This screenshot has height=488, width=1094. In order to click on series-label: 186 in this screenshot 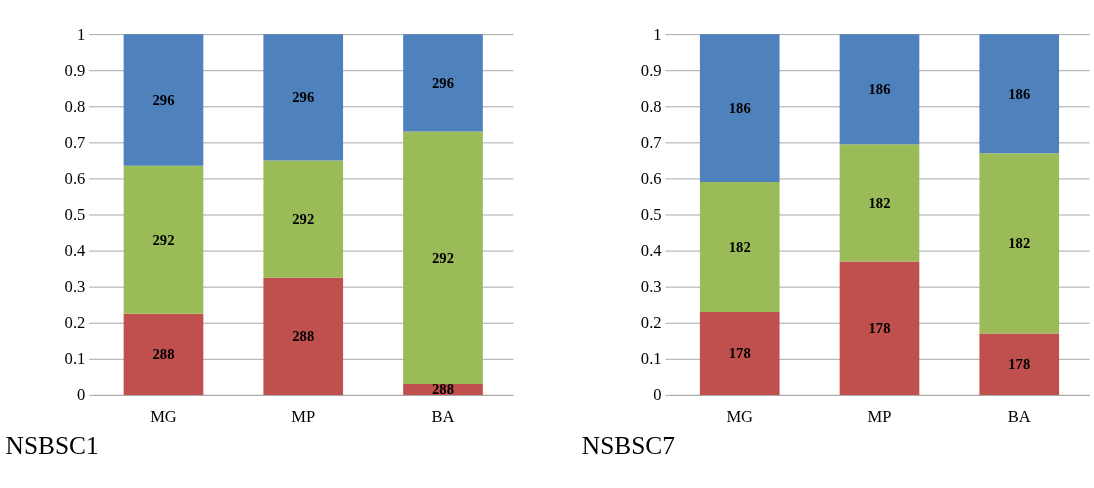, I will do `click(739, 107)`.